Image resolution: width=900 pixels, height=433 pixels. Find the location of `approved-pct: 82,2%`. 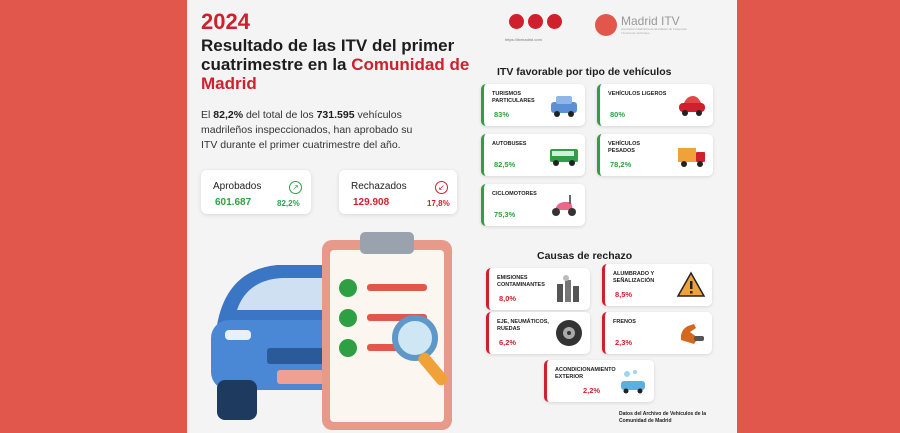

approved-pct: 82,2% is located at coordinates (288, 203).